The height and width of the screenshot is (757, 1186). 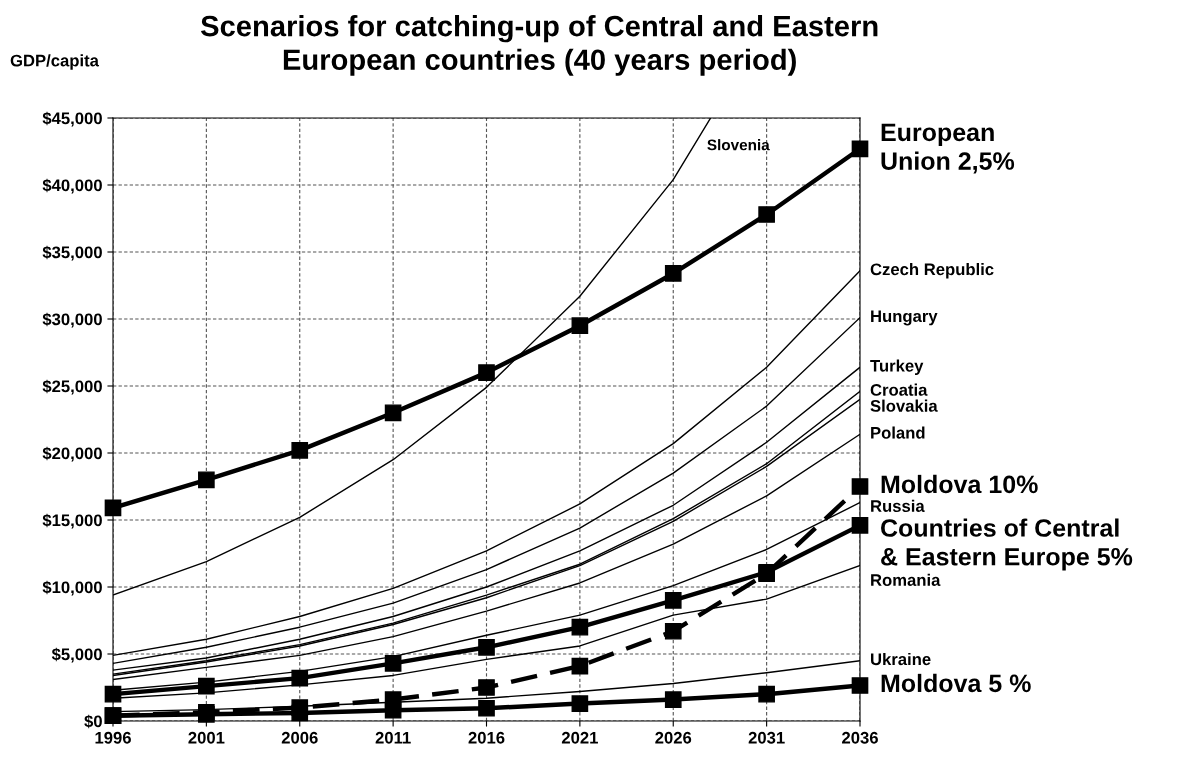 What do you see at coordinates (76, 655) in the screenshot?
I see `y-tick-label: $5,000` at bounding box center [76, 655].